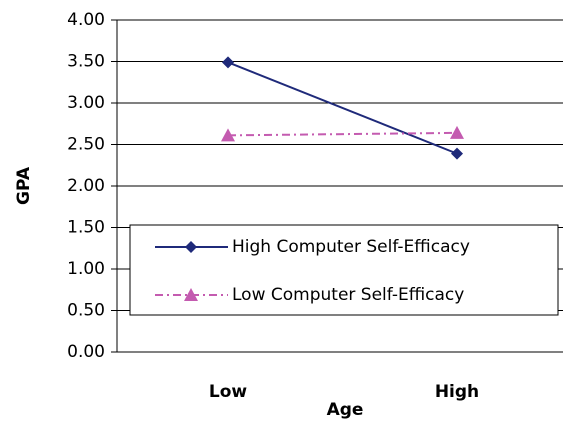  Describe the element at coordinates (86, 186) in the screenshot. I see `y-tick-label: 2.00` at that location.